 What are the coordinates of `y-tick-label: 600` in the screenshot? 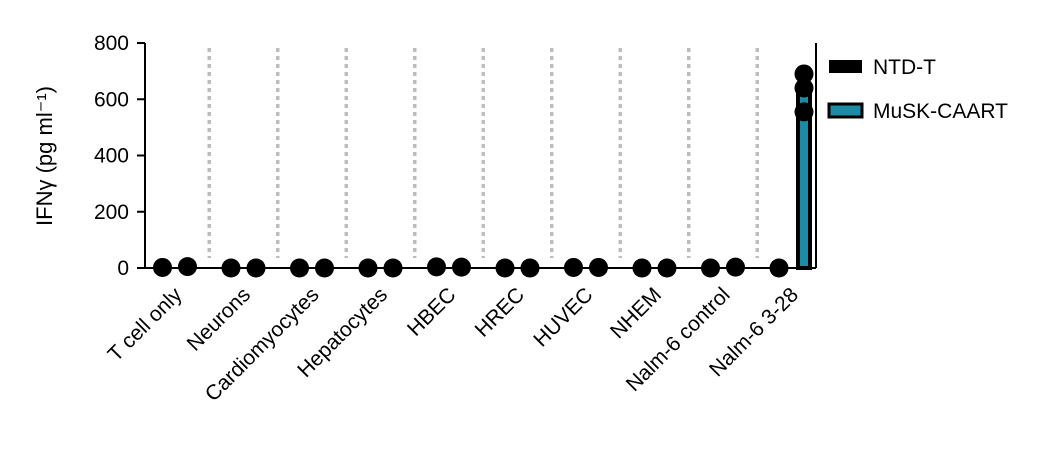 It's located at (111, 99).